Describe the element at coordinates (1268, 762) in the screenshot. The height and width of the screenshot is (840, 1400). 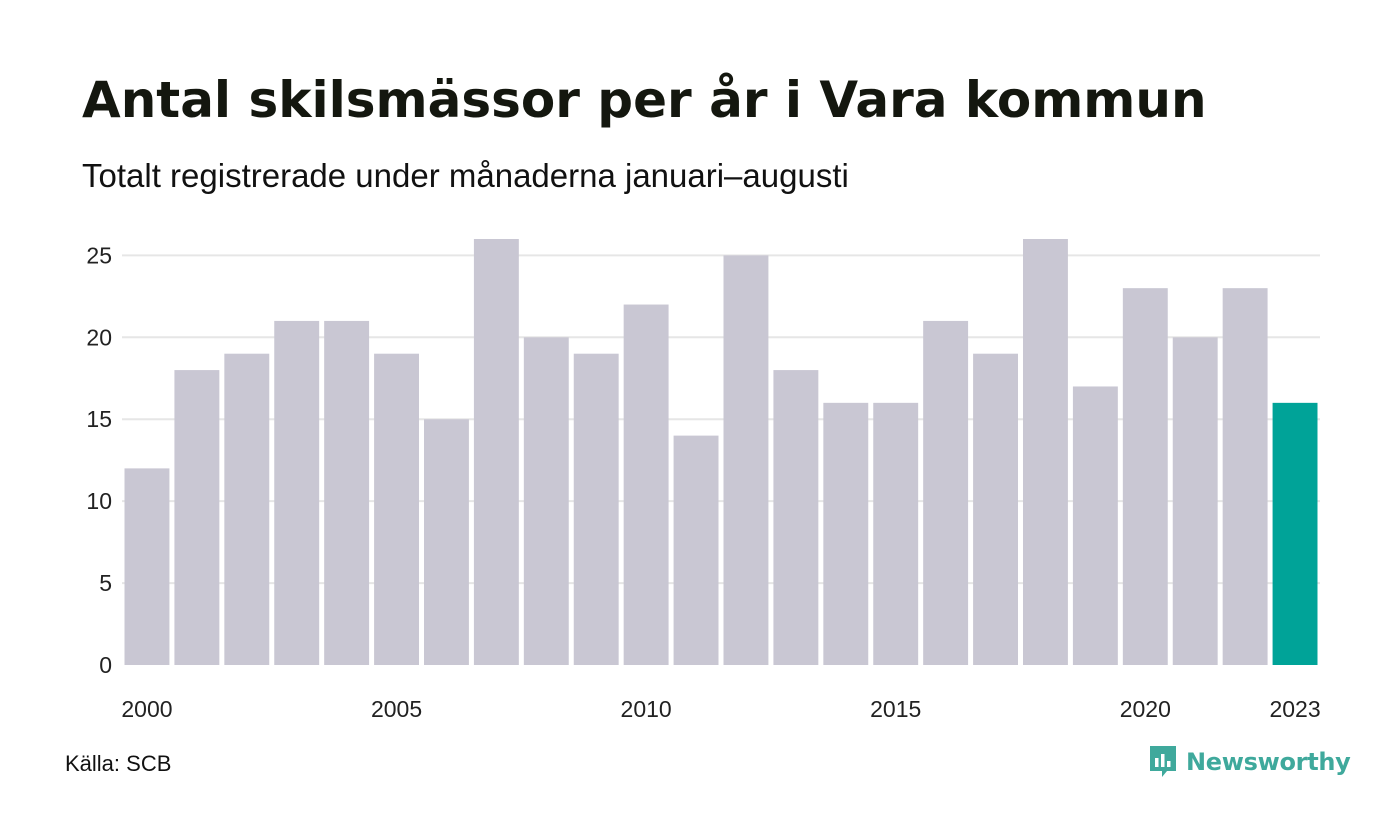
I see `brand-name: Newsworthy` at that location.